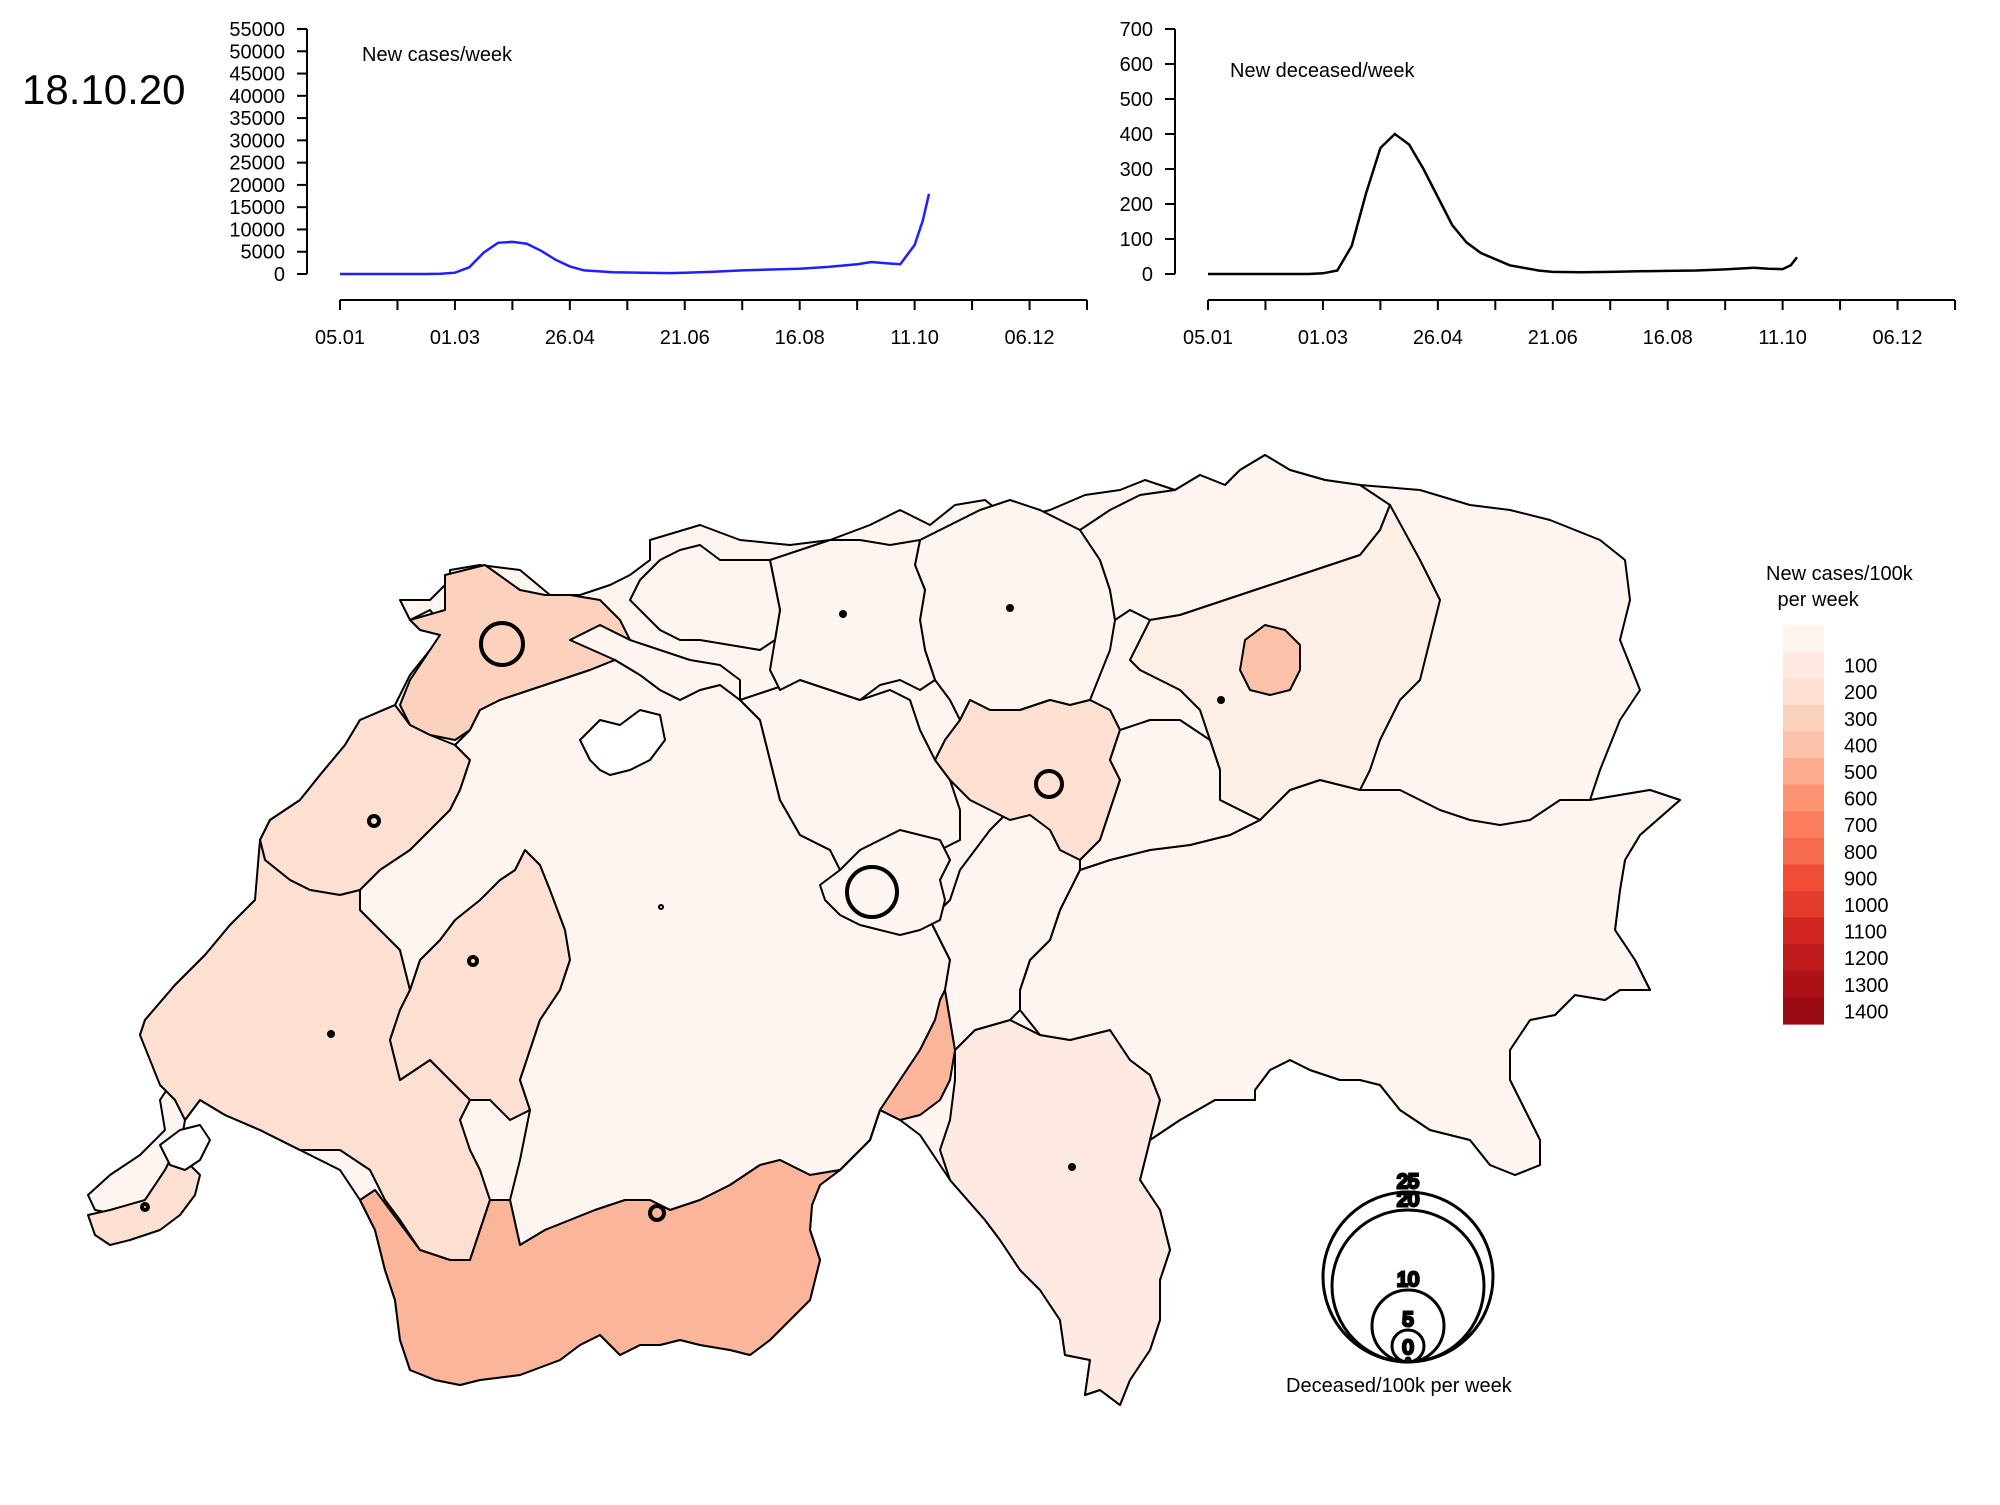  I want to click on deaths-y-tick-label: 100, so click(1136, 240).